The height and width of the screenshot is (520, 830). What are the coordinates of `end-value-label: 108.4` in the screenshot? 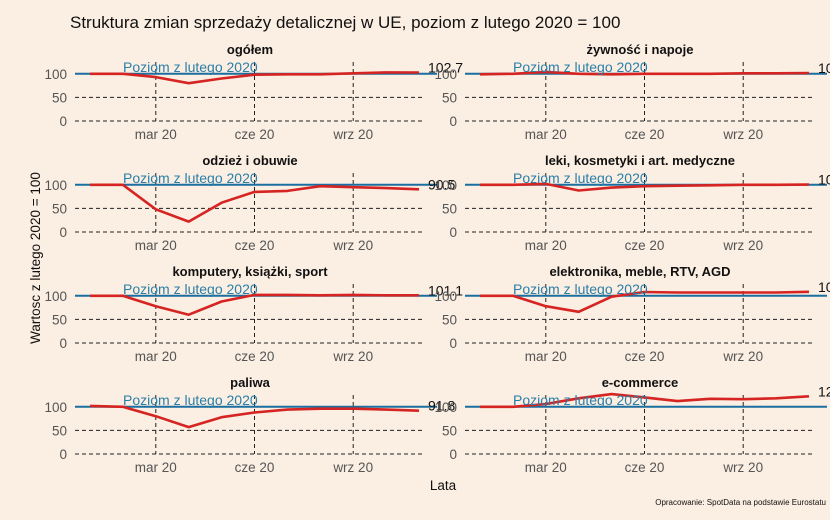 It's located at (824, 287).